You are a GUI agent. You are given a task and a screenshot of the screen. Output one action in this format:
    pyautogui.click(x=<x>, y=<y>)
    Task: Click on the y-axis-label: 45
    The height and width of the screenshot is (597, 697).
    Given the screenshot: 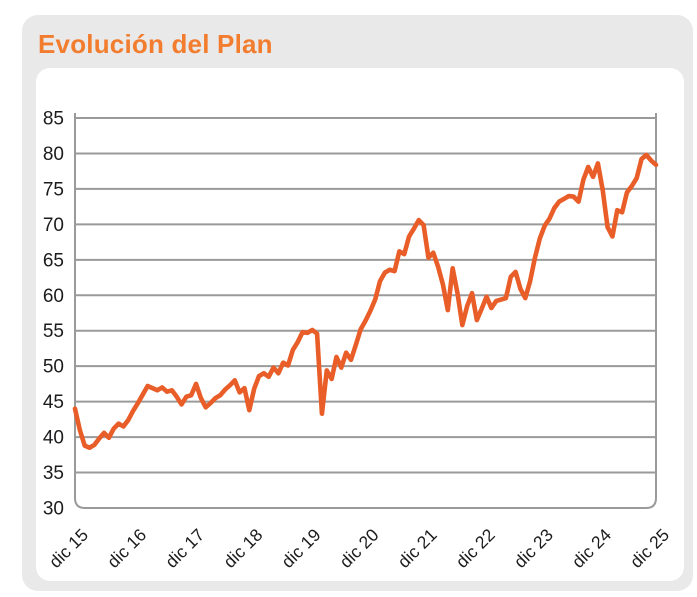 What is the action you would take?
    pyautogui.click(x=53, y=402)
    